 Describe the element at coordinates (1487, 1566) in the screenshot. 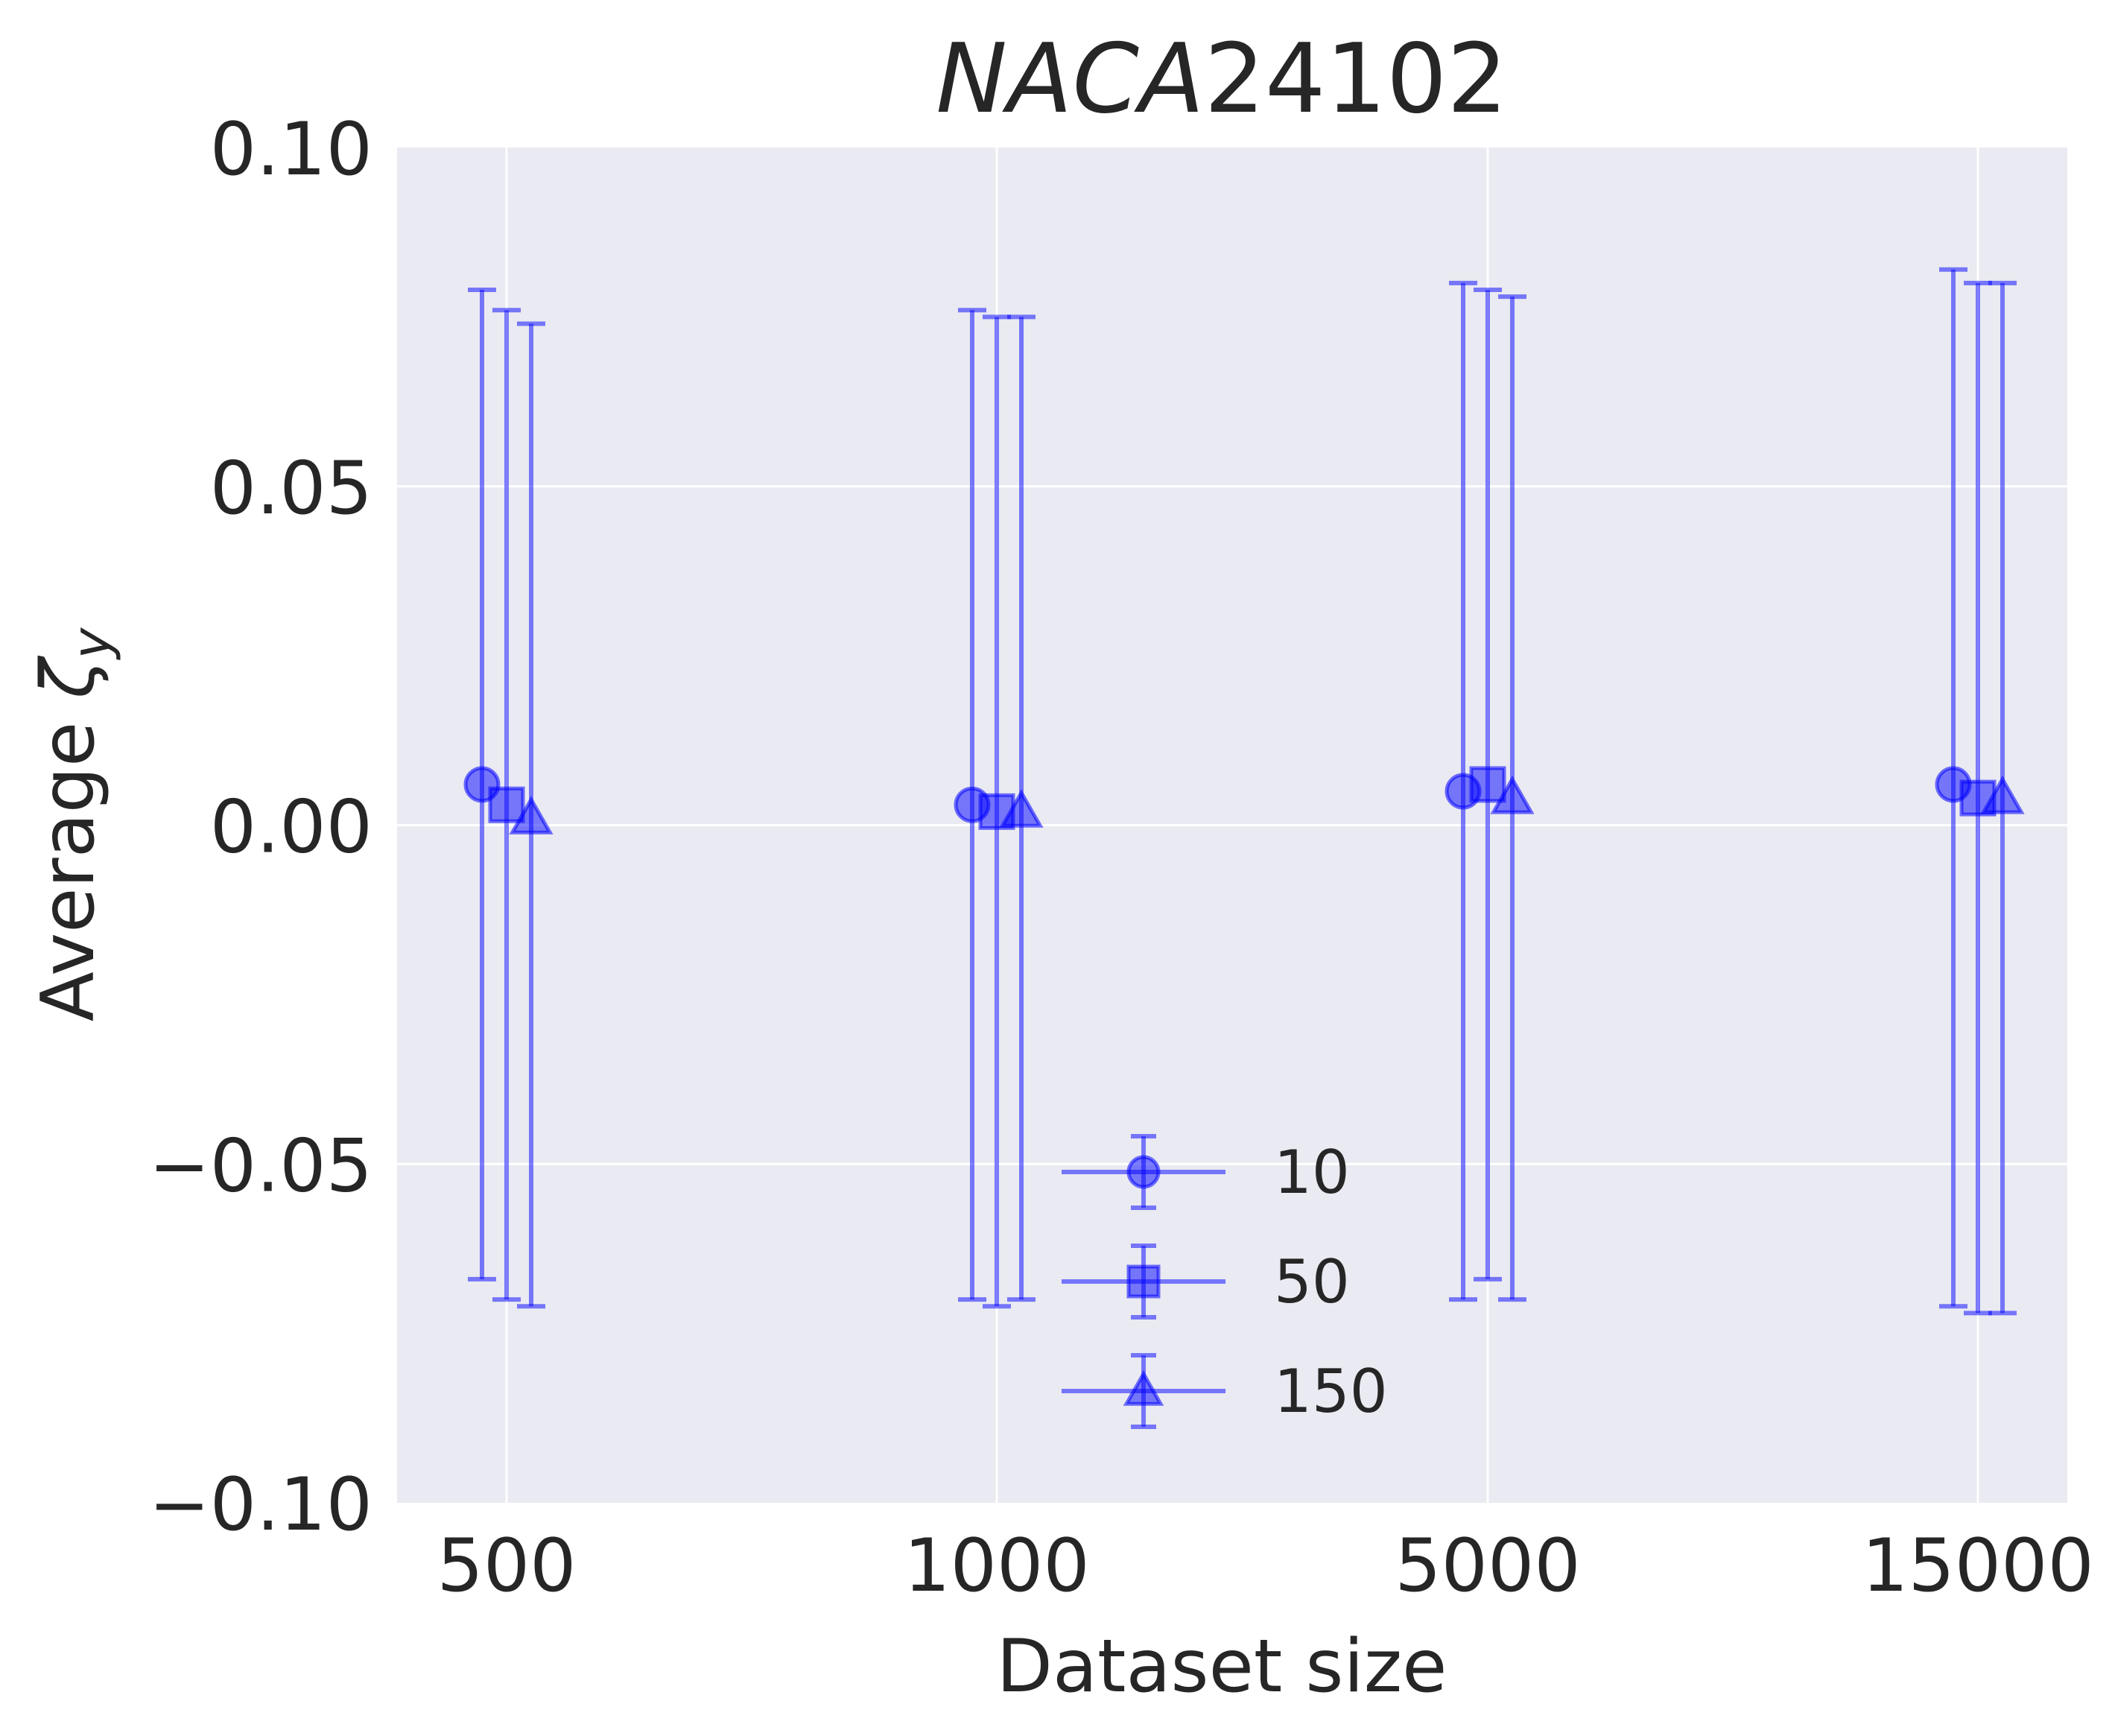

I see `x-tick-label: 5000` at that location.